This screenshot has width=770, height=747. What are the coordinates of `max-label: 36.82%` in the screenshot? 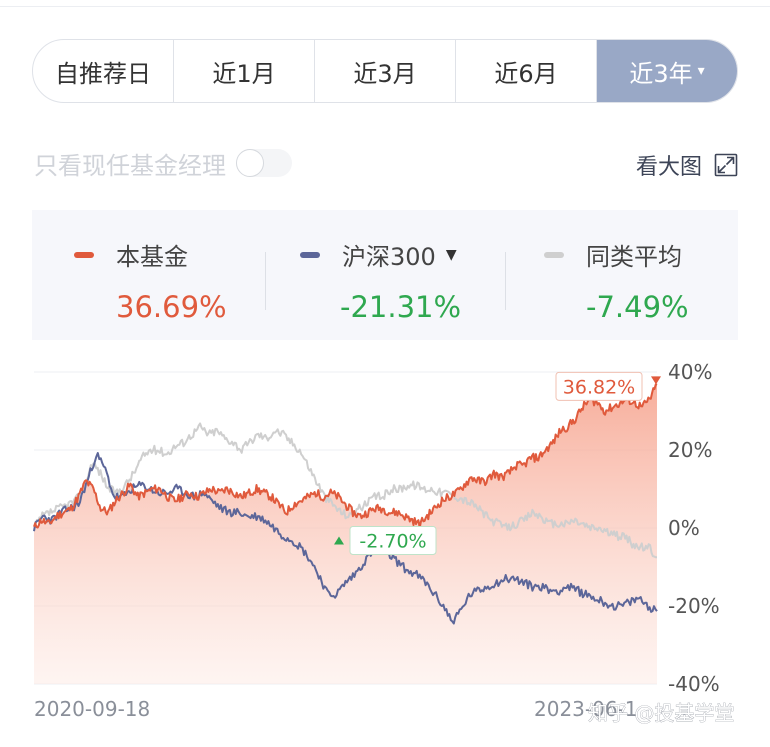 It's located at (599, 387).